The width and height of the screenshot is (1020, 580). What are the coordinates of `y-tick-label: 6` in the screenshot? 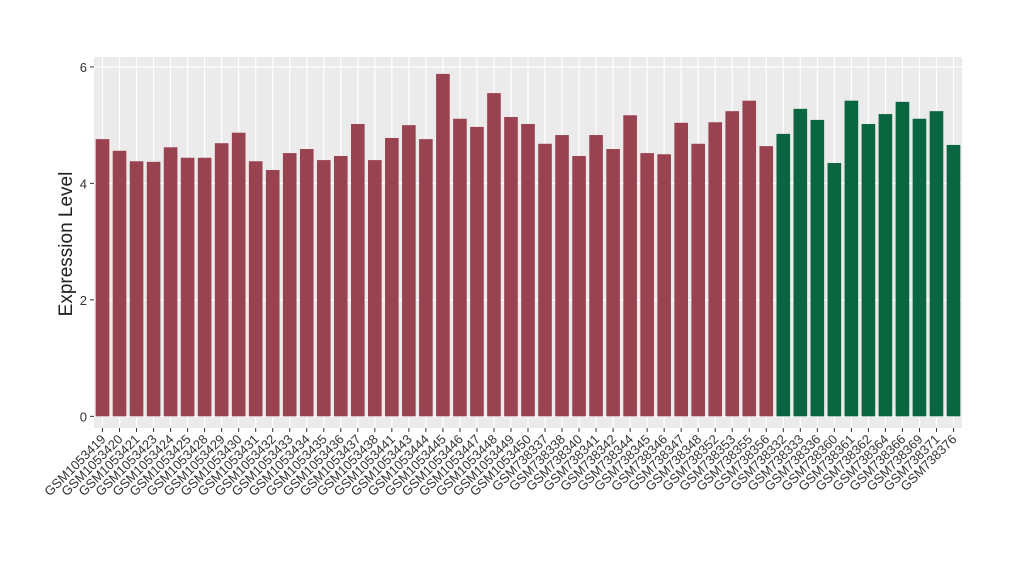 It's located at (83, 67).